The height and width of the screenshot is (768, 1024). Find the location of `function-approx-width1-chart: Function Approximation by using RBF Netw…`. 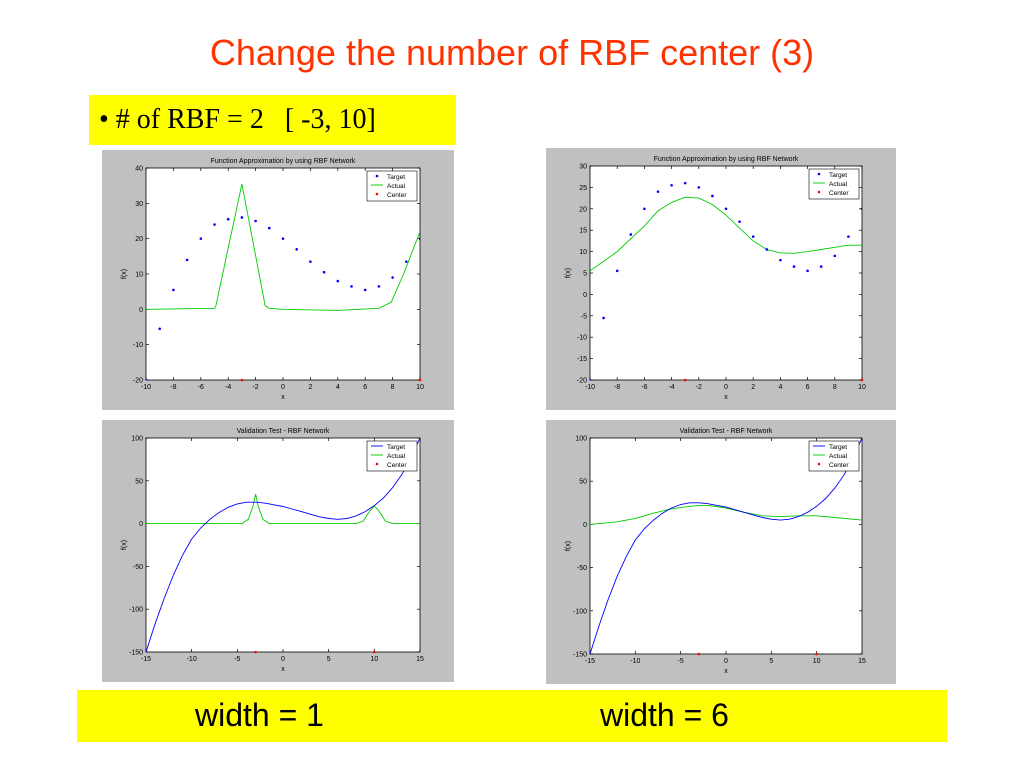

function-approx-width1-chart: Function Approximation by using RBF Netw… is located at coordinates (278, 280).